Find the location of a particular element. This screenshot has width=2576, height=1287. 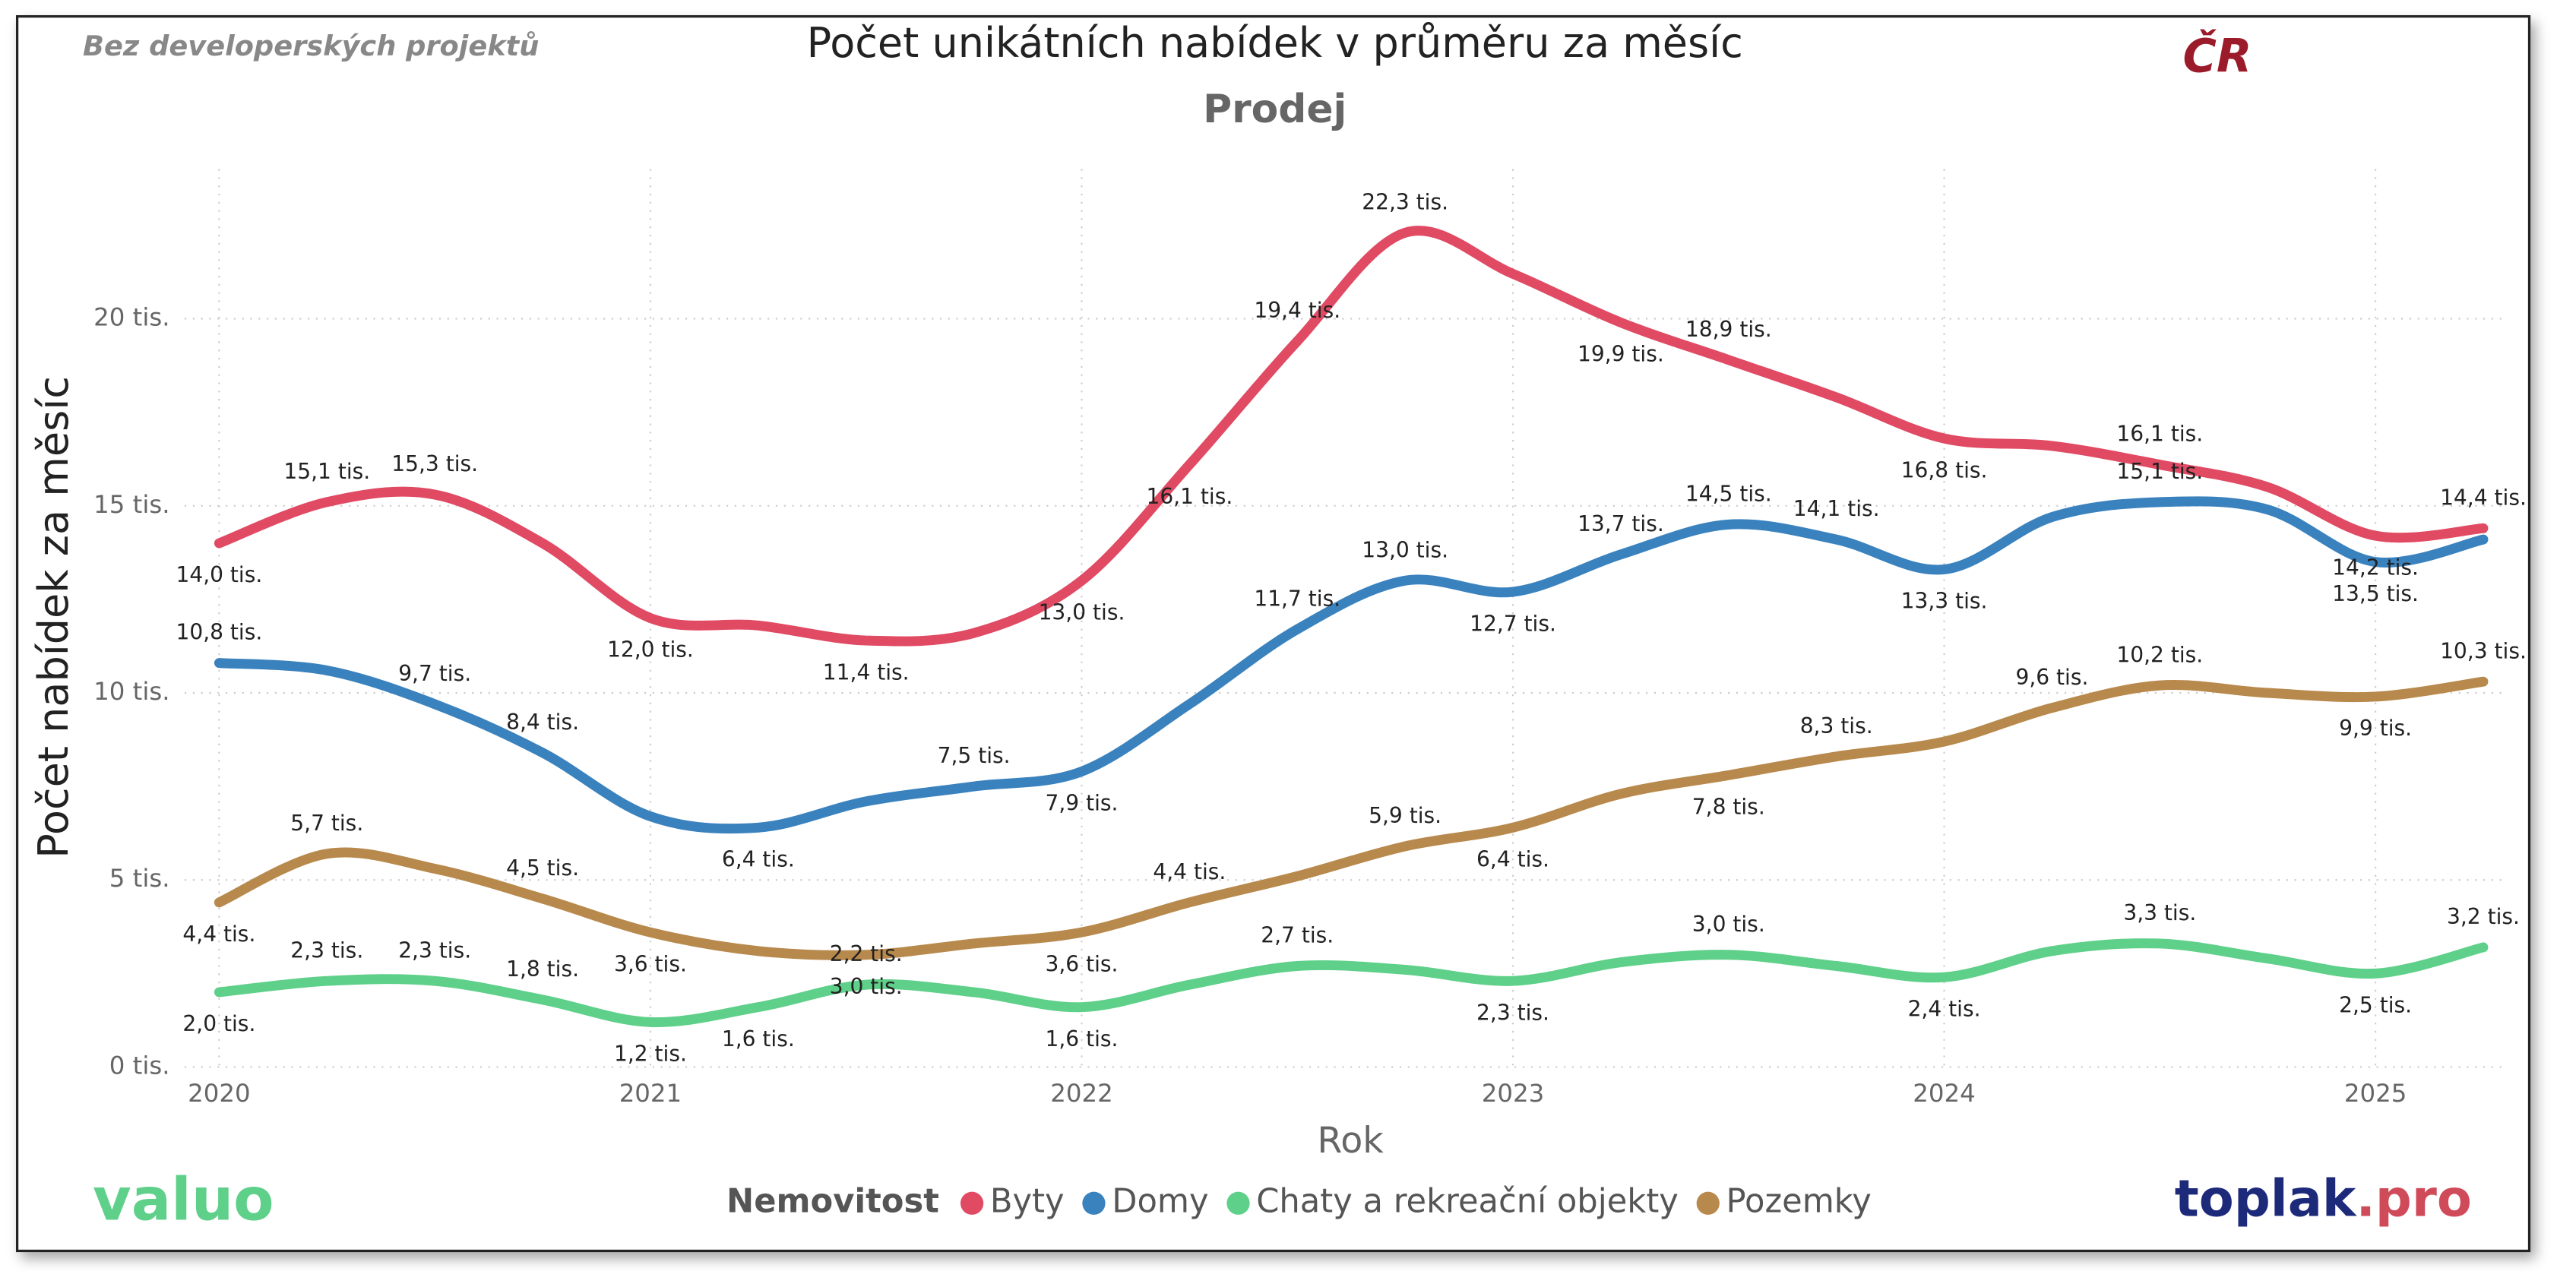

data-label: 9,9 tis. is located at coordinates (2375, 728).